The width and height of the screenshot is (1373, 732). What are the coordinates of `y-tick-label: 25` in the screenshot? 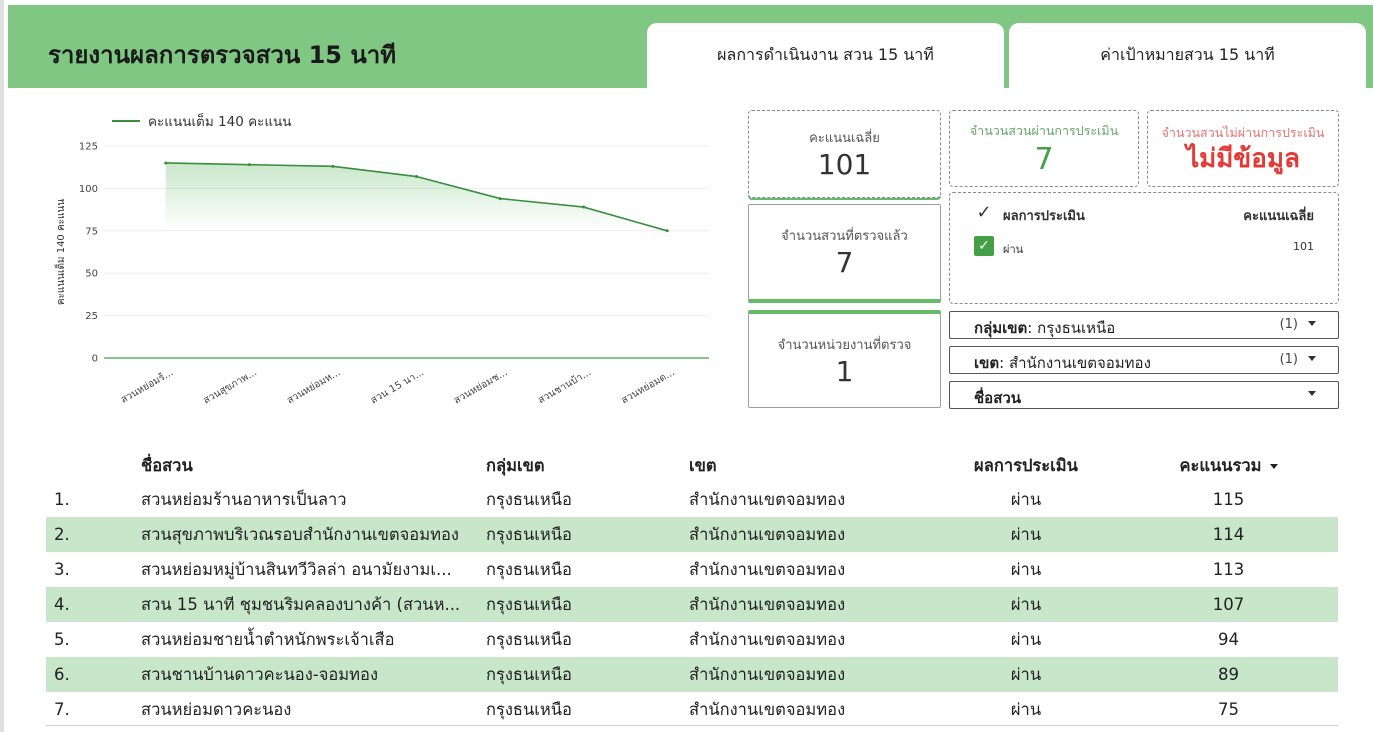 It's located at (91, 316).